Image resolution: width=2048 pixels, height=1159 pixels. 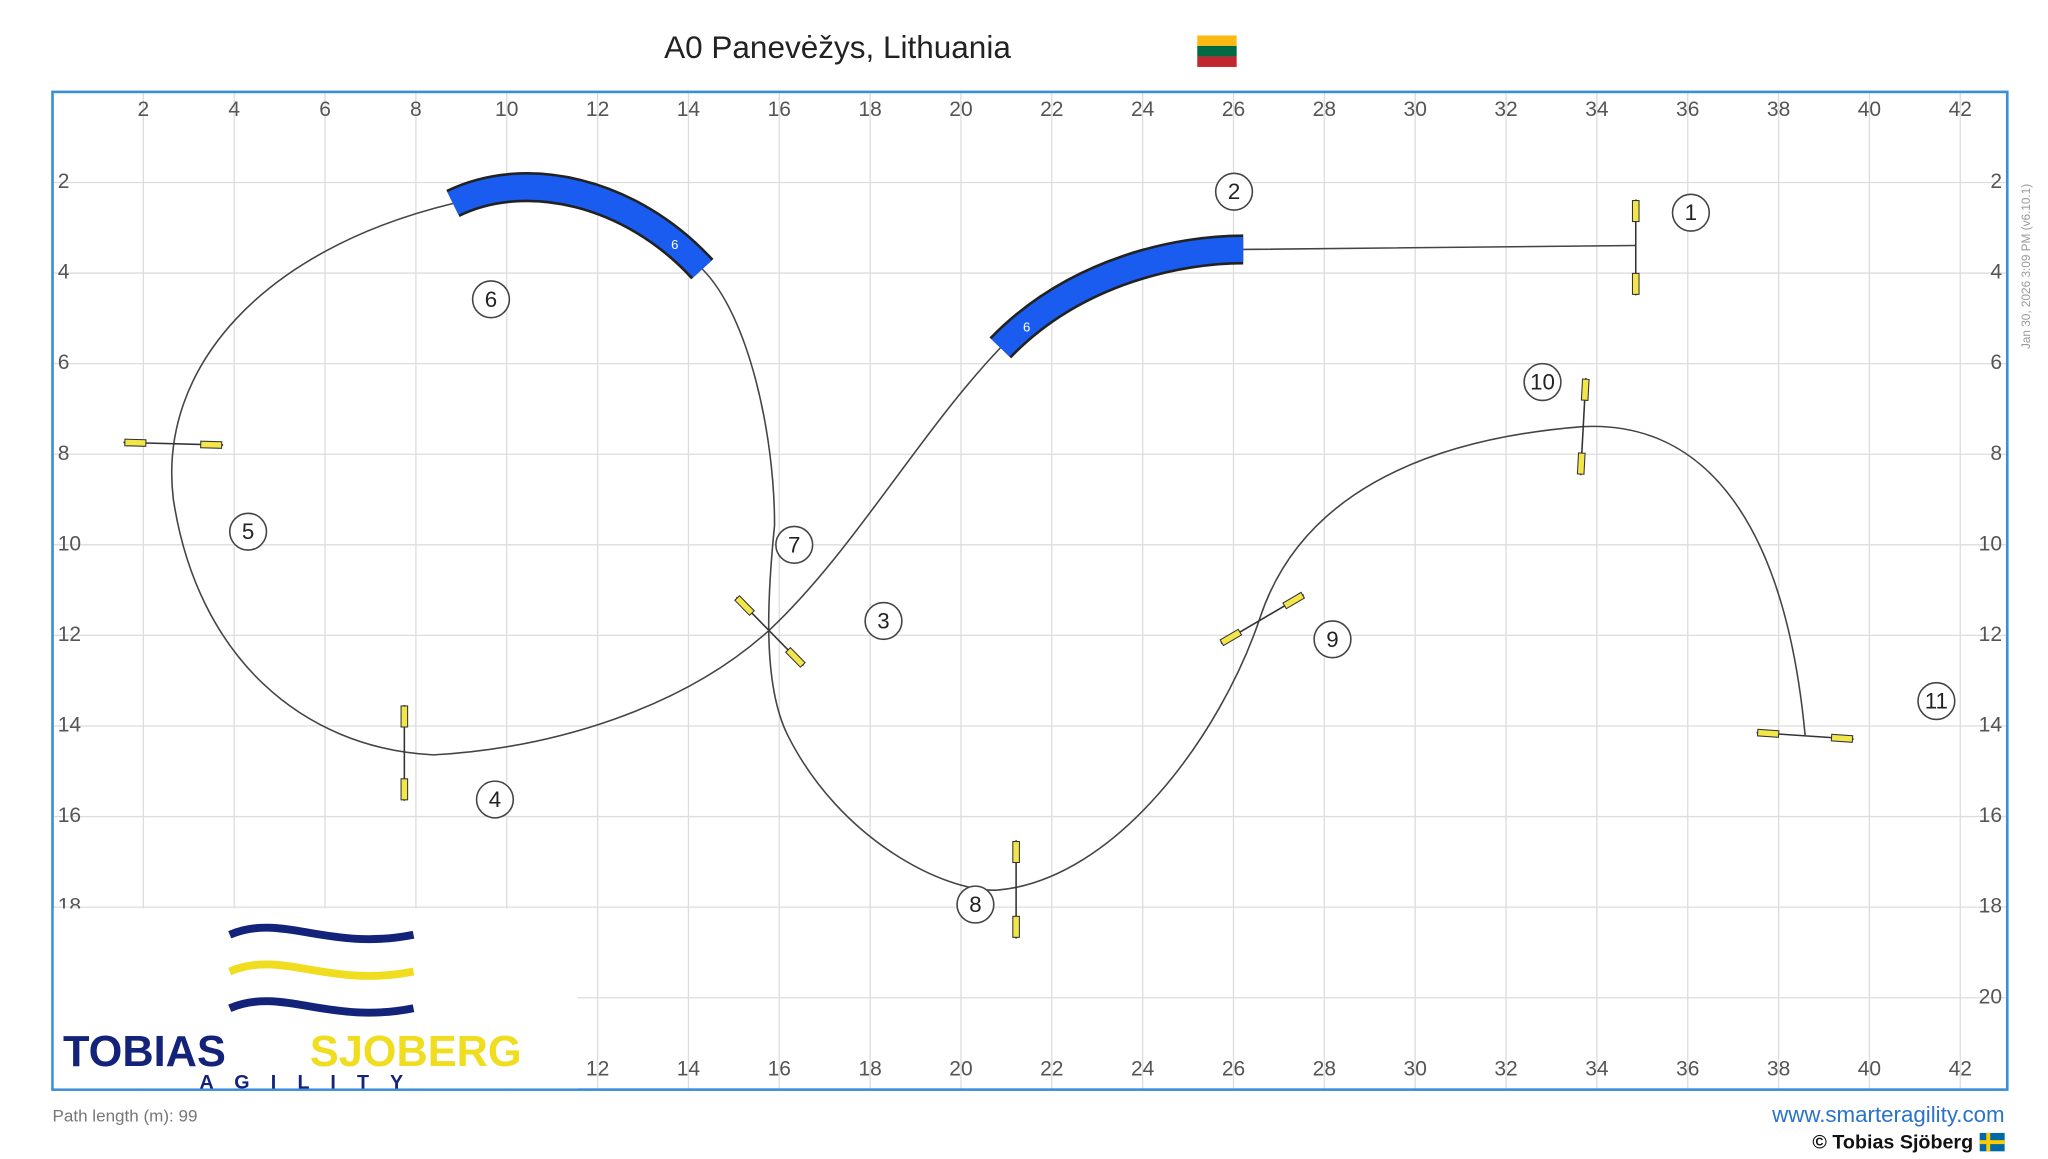 I want to click on obstacle-number: 4, so click(x=495, y=799).